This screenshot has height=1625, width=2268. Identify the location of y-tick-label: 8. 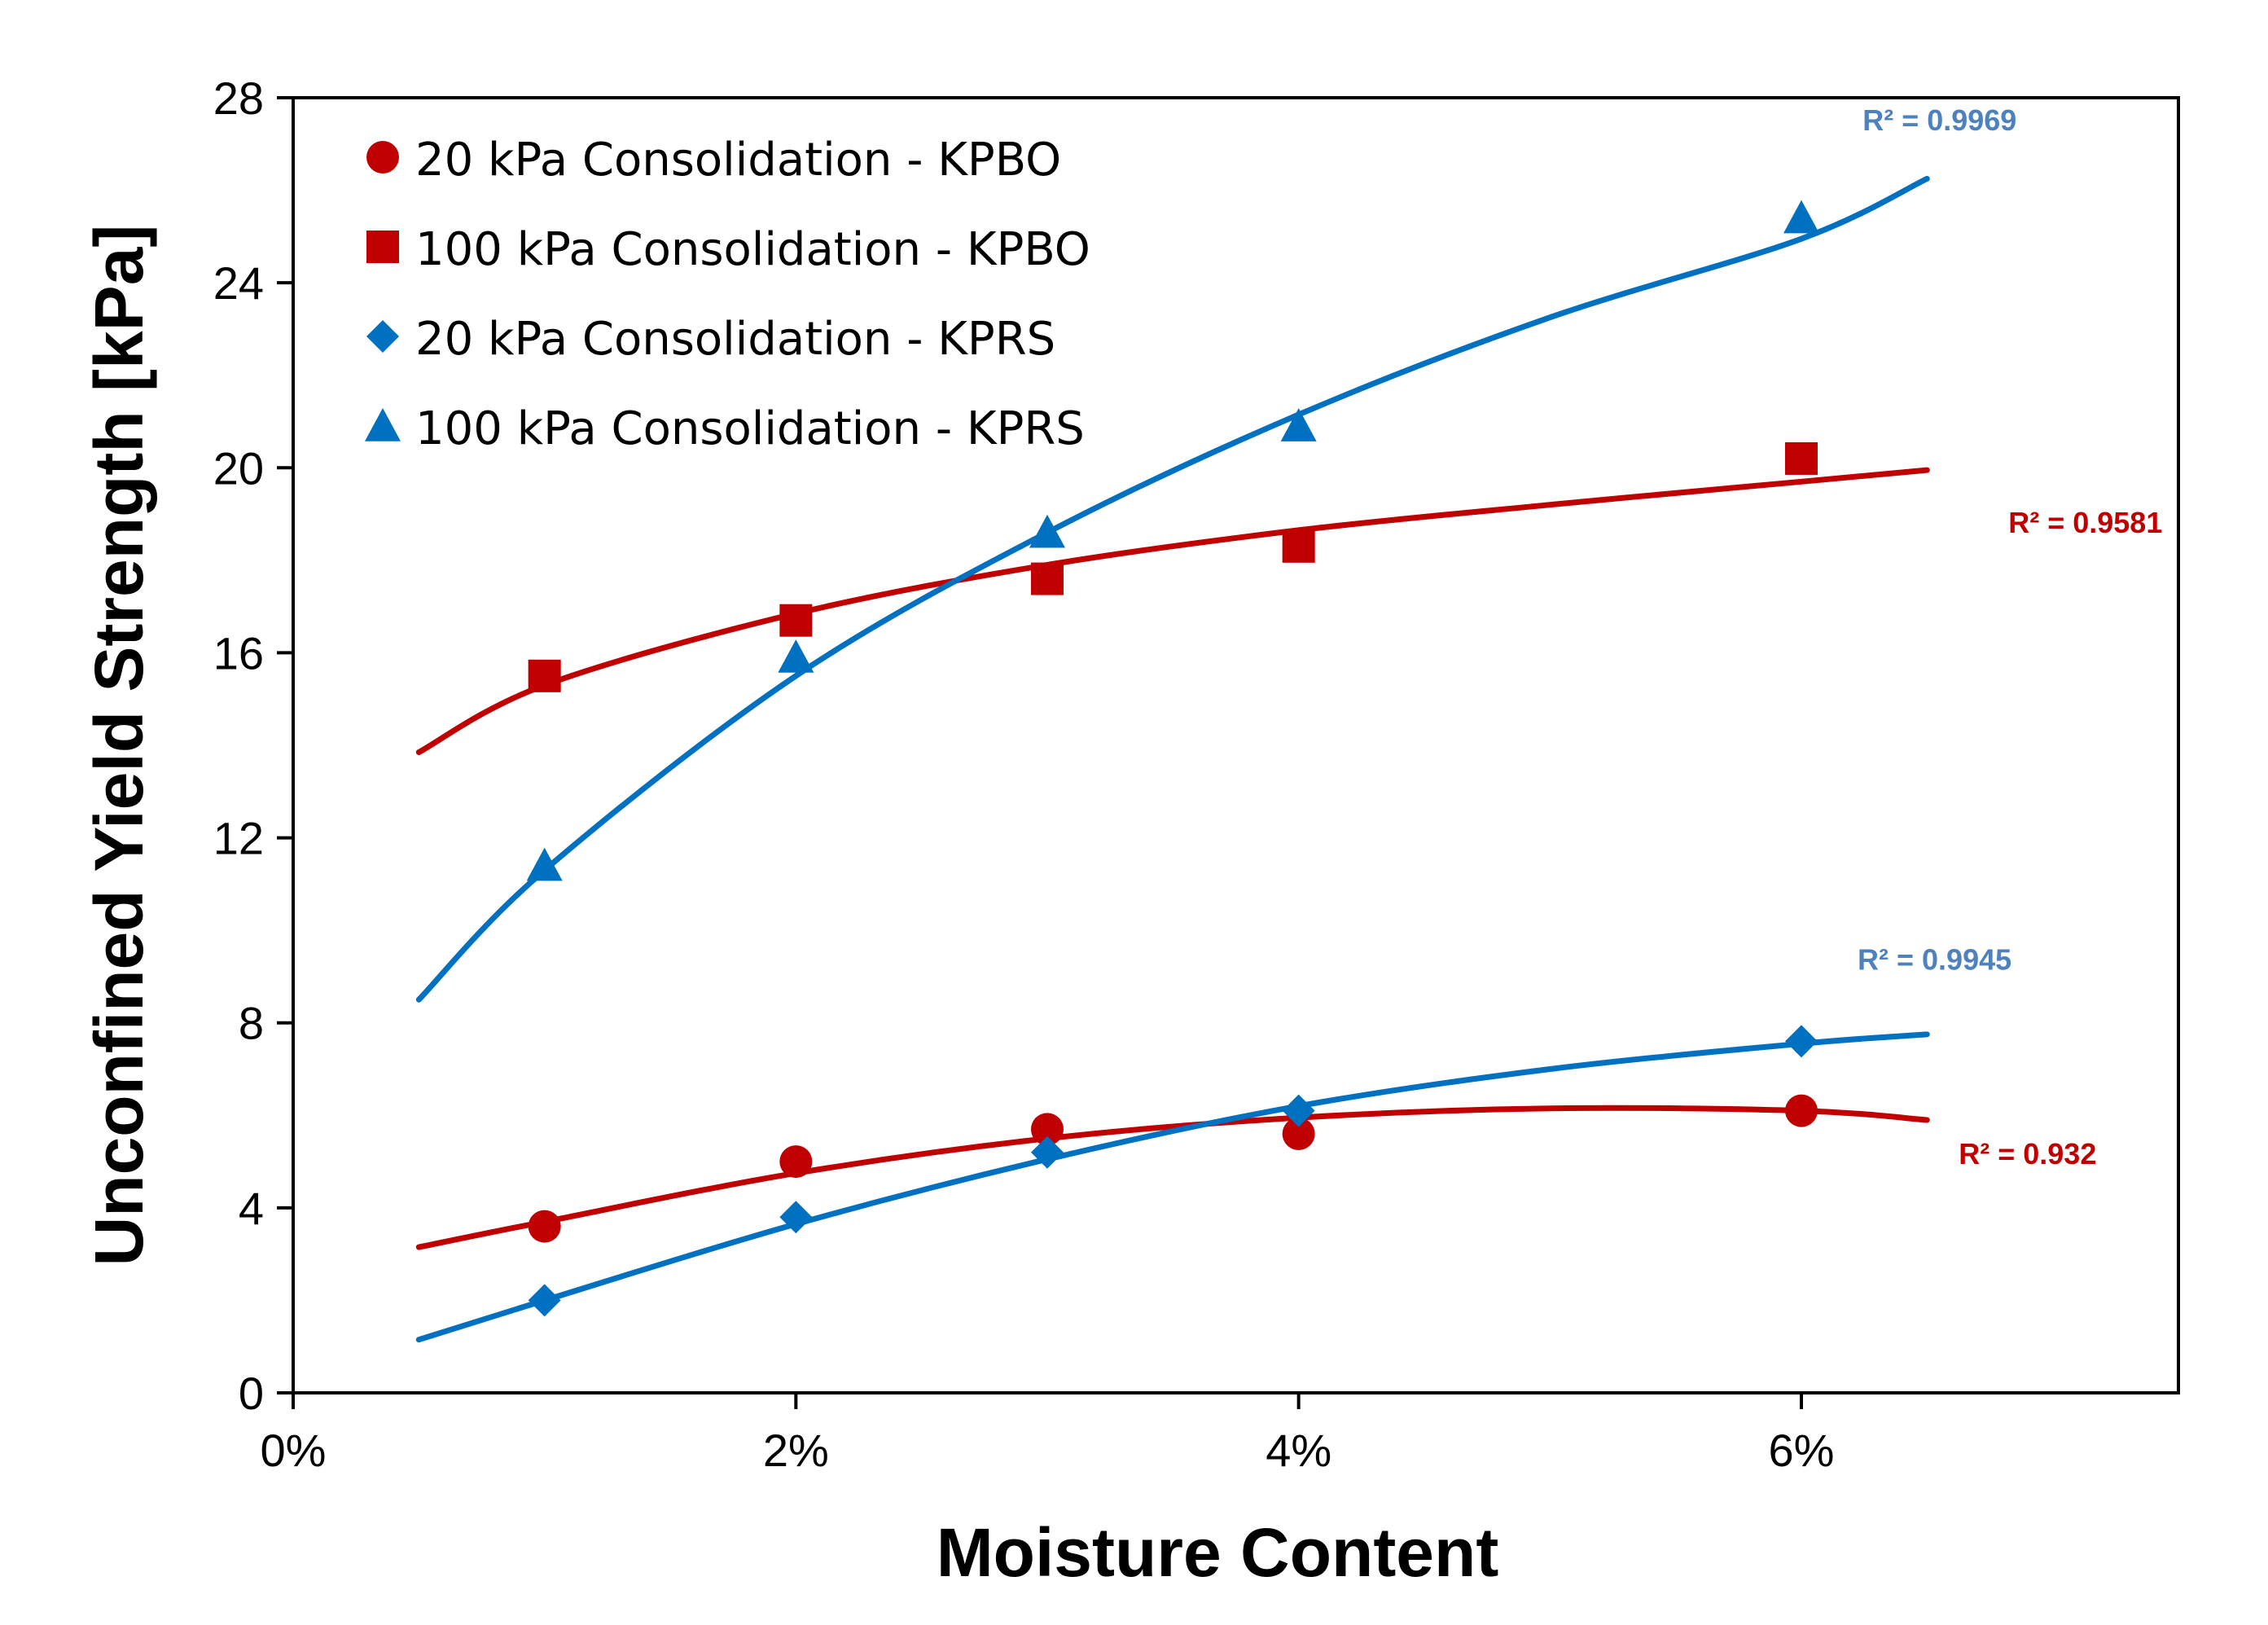
(251, 1023).